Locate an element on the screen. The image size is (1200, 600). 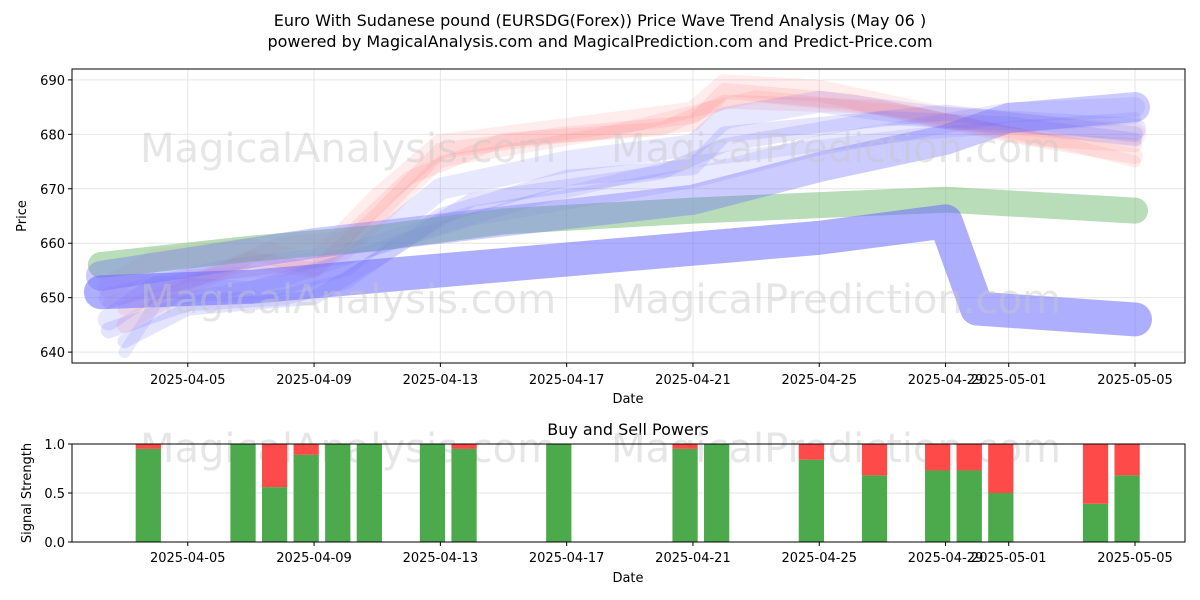
price-x-tick-label: 2025-04-29 is located at coordinates (946, 380).